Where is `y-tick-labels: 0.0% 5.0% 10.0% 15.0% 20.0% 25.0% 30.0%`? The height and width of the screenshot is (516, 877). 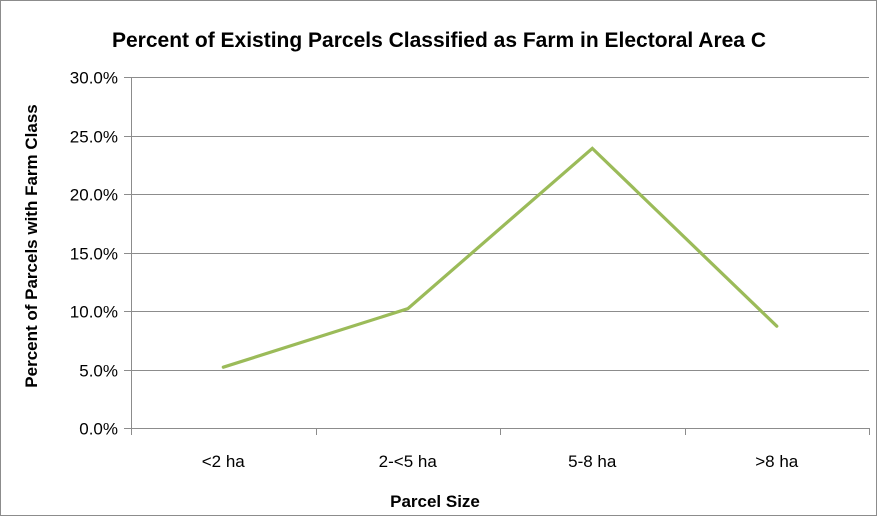 y-tick-labels: 0.0% 5.0% 10.0% 15.0% 20.0% 25.0% 30.0% is located at coordinates (94, 254).